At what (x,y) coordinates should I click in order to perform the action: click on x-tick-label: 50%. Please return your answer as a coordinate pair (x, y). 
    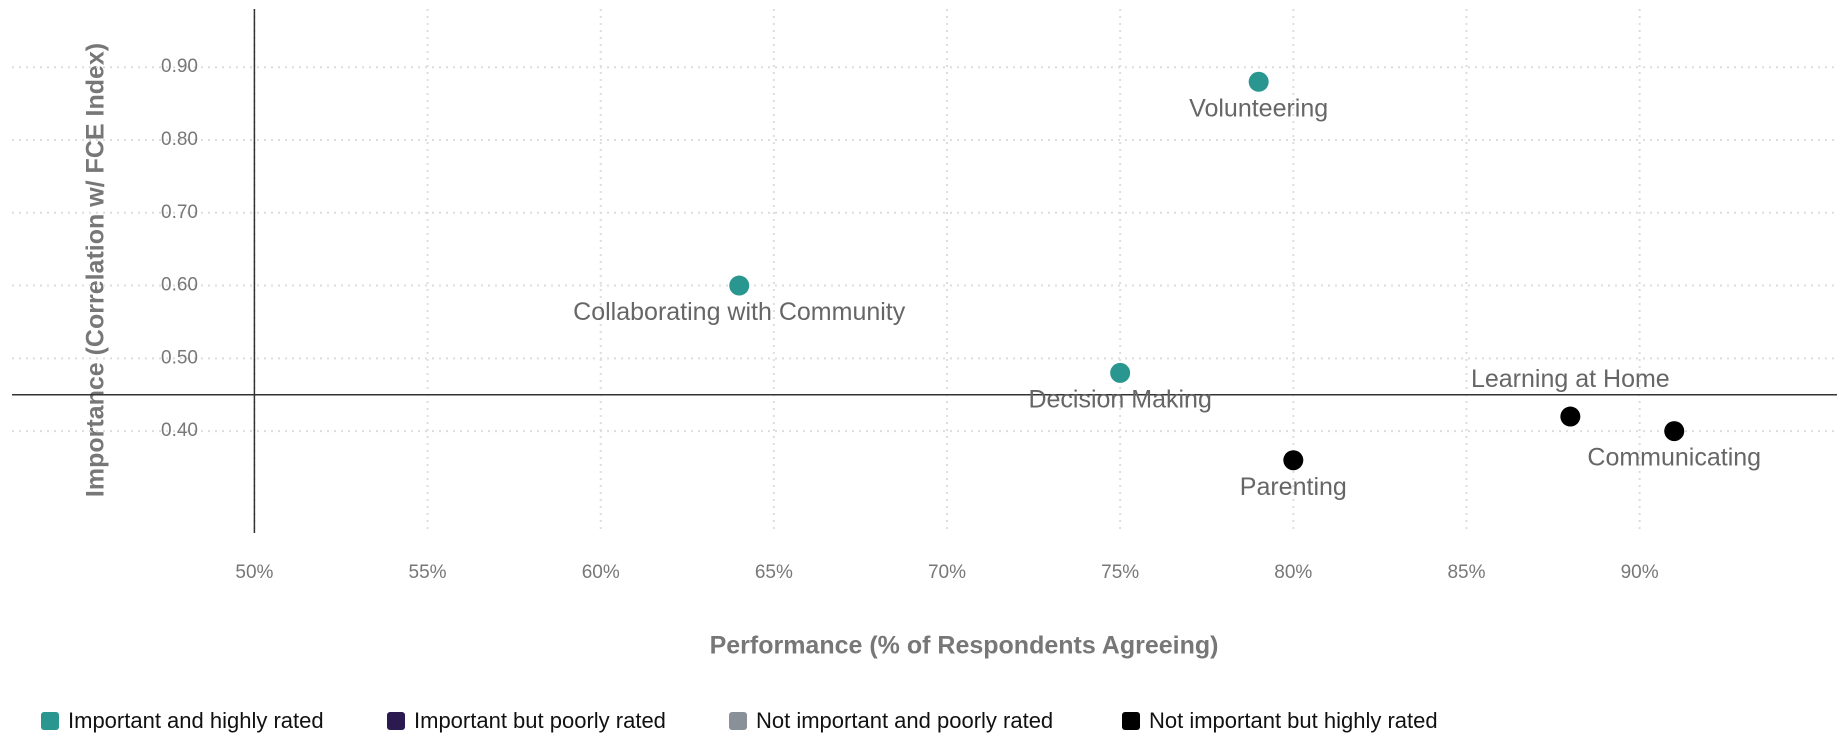
    Looking at the image, I should click on (254, 572).